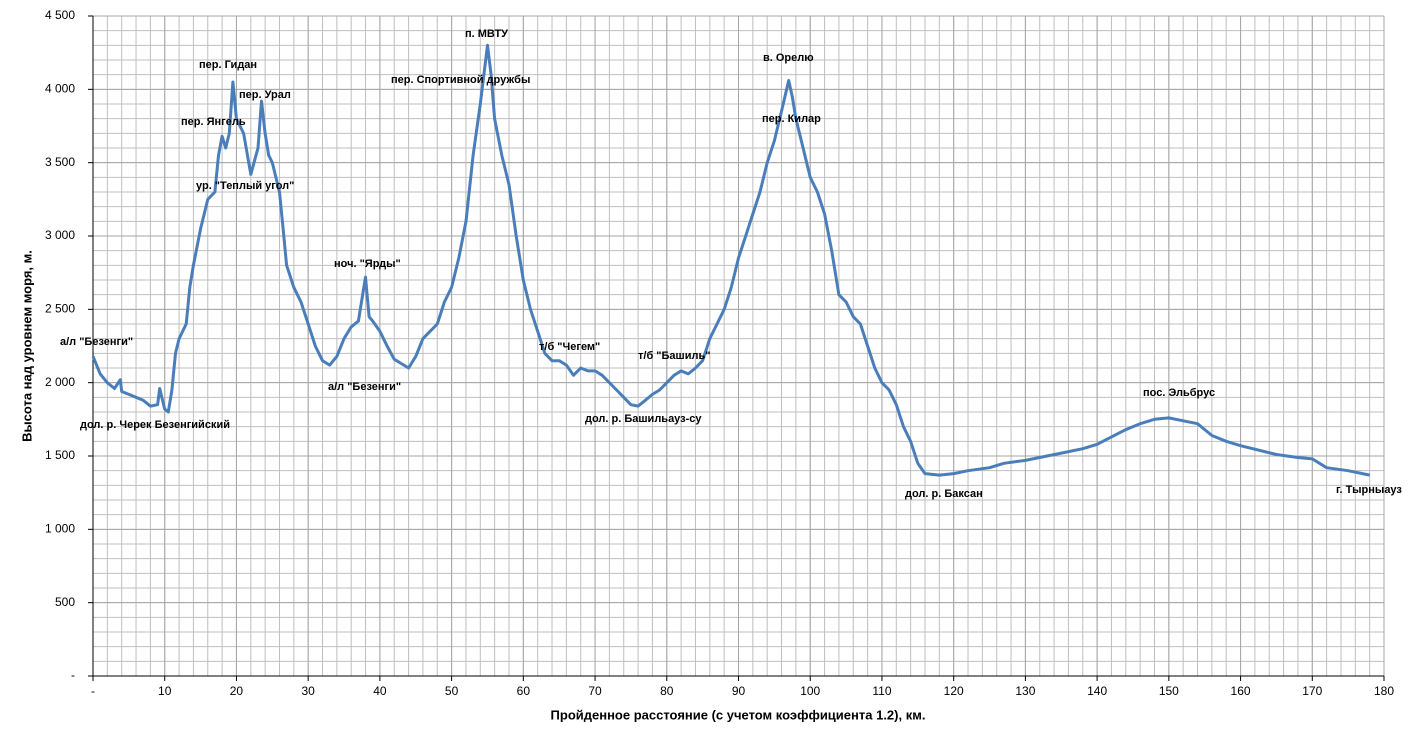 This screenshot has height=741, width=1415. I want to click on x-tick-label: 60, so click(524, 691).